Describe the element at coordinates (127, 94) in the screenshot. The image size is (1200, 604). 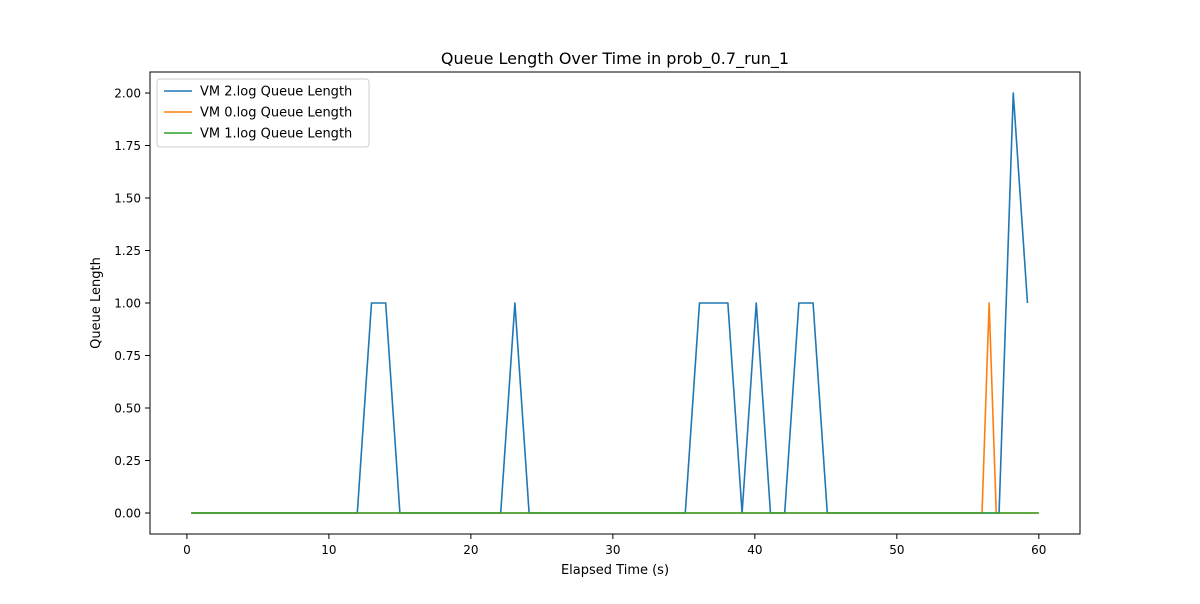
I see `y-tick-label: 2.00` at that location.